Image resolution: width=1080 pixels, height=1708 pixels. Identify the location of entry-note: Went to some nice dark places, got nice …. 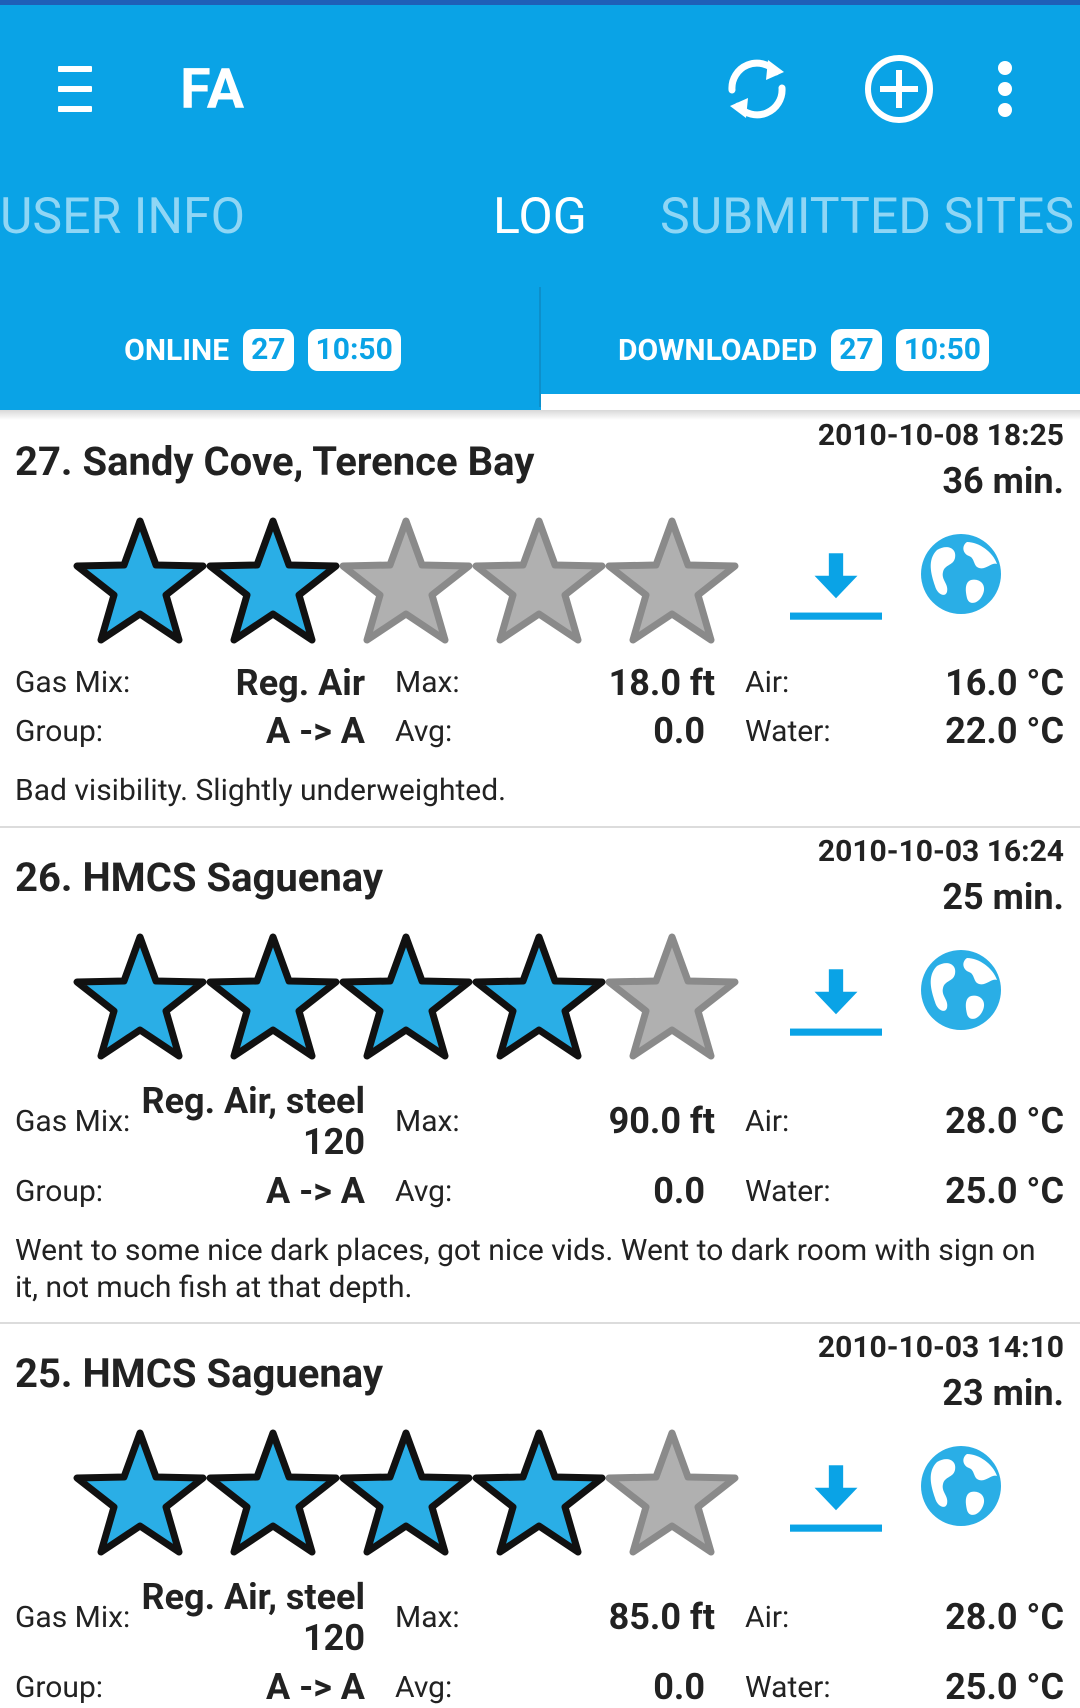
(525, 1269).